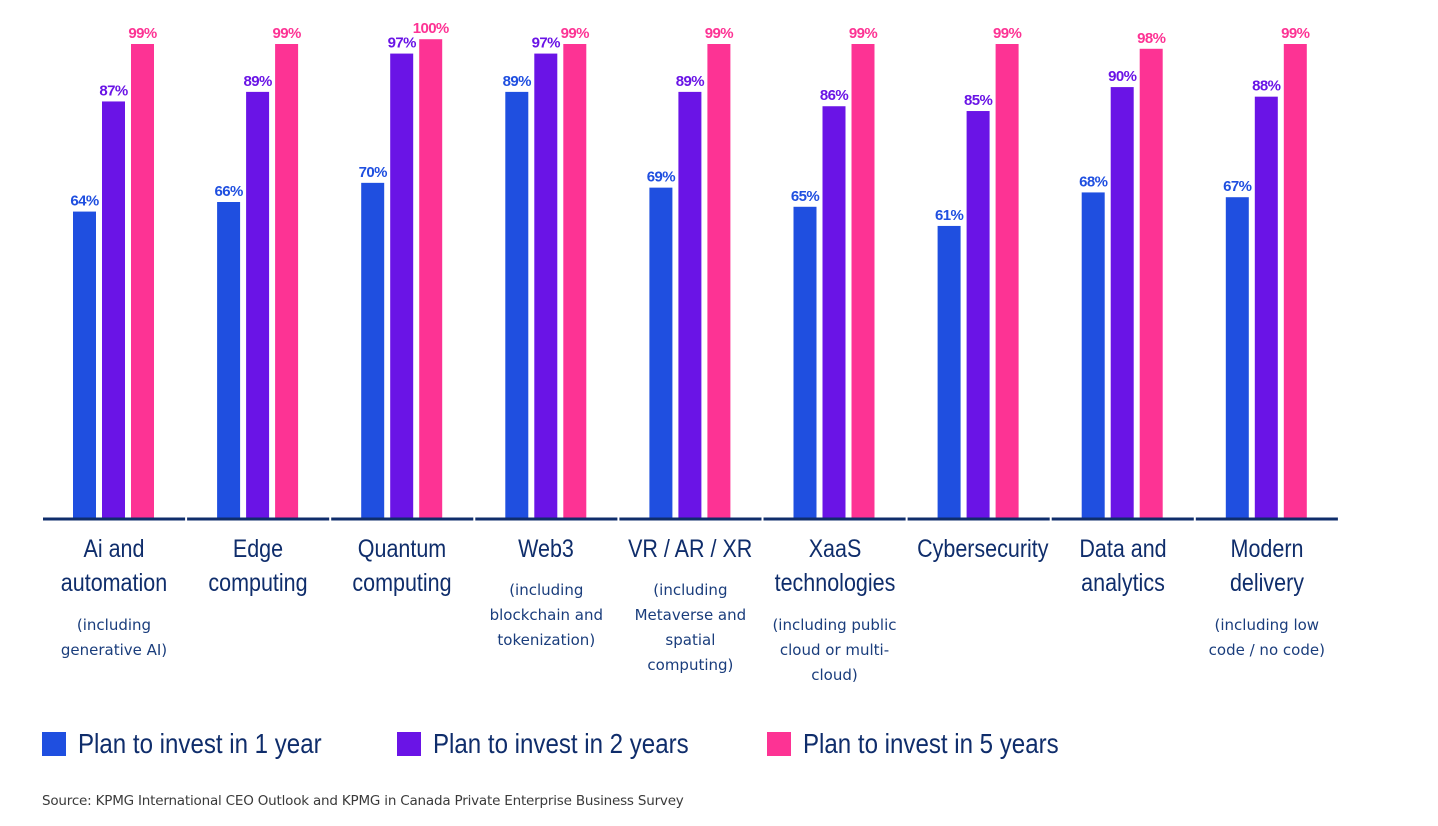 This screenshot has height=826, width=1438. I want to click on category-sublabel-line: cloud), so click(834, 675).